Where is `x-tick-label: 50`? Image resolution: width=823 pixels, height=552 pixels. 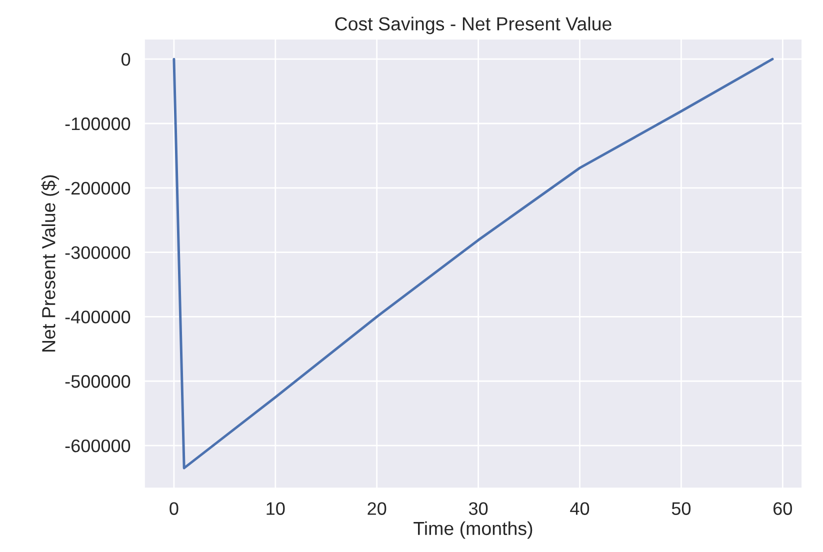 x-tick-label: 50 is located at coordinates (681, 508).